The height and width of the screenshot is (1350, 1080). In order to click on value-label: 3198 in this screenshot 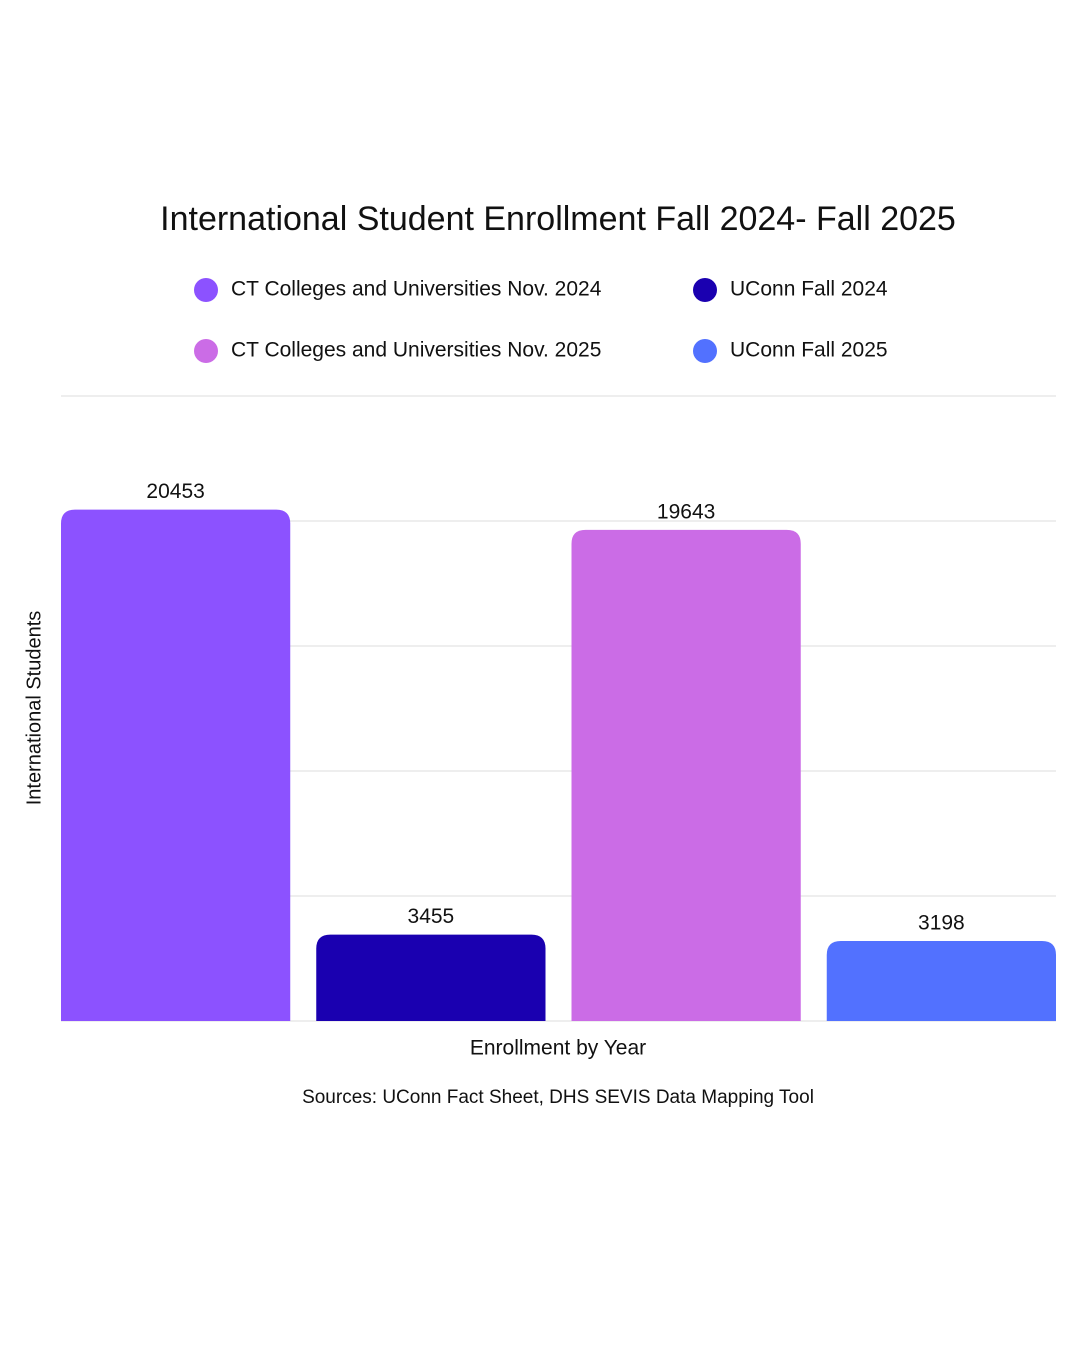, I will do `click(941, 923)`.